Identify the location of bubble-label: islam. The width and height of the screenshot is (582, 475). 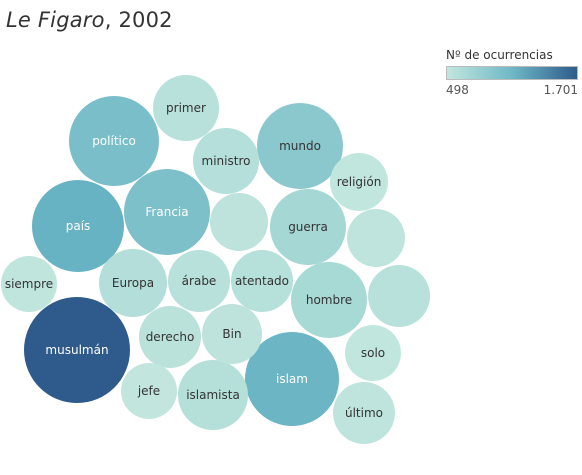
(292, 379).